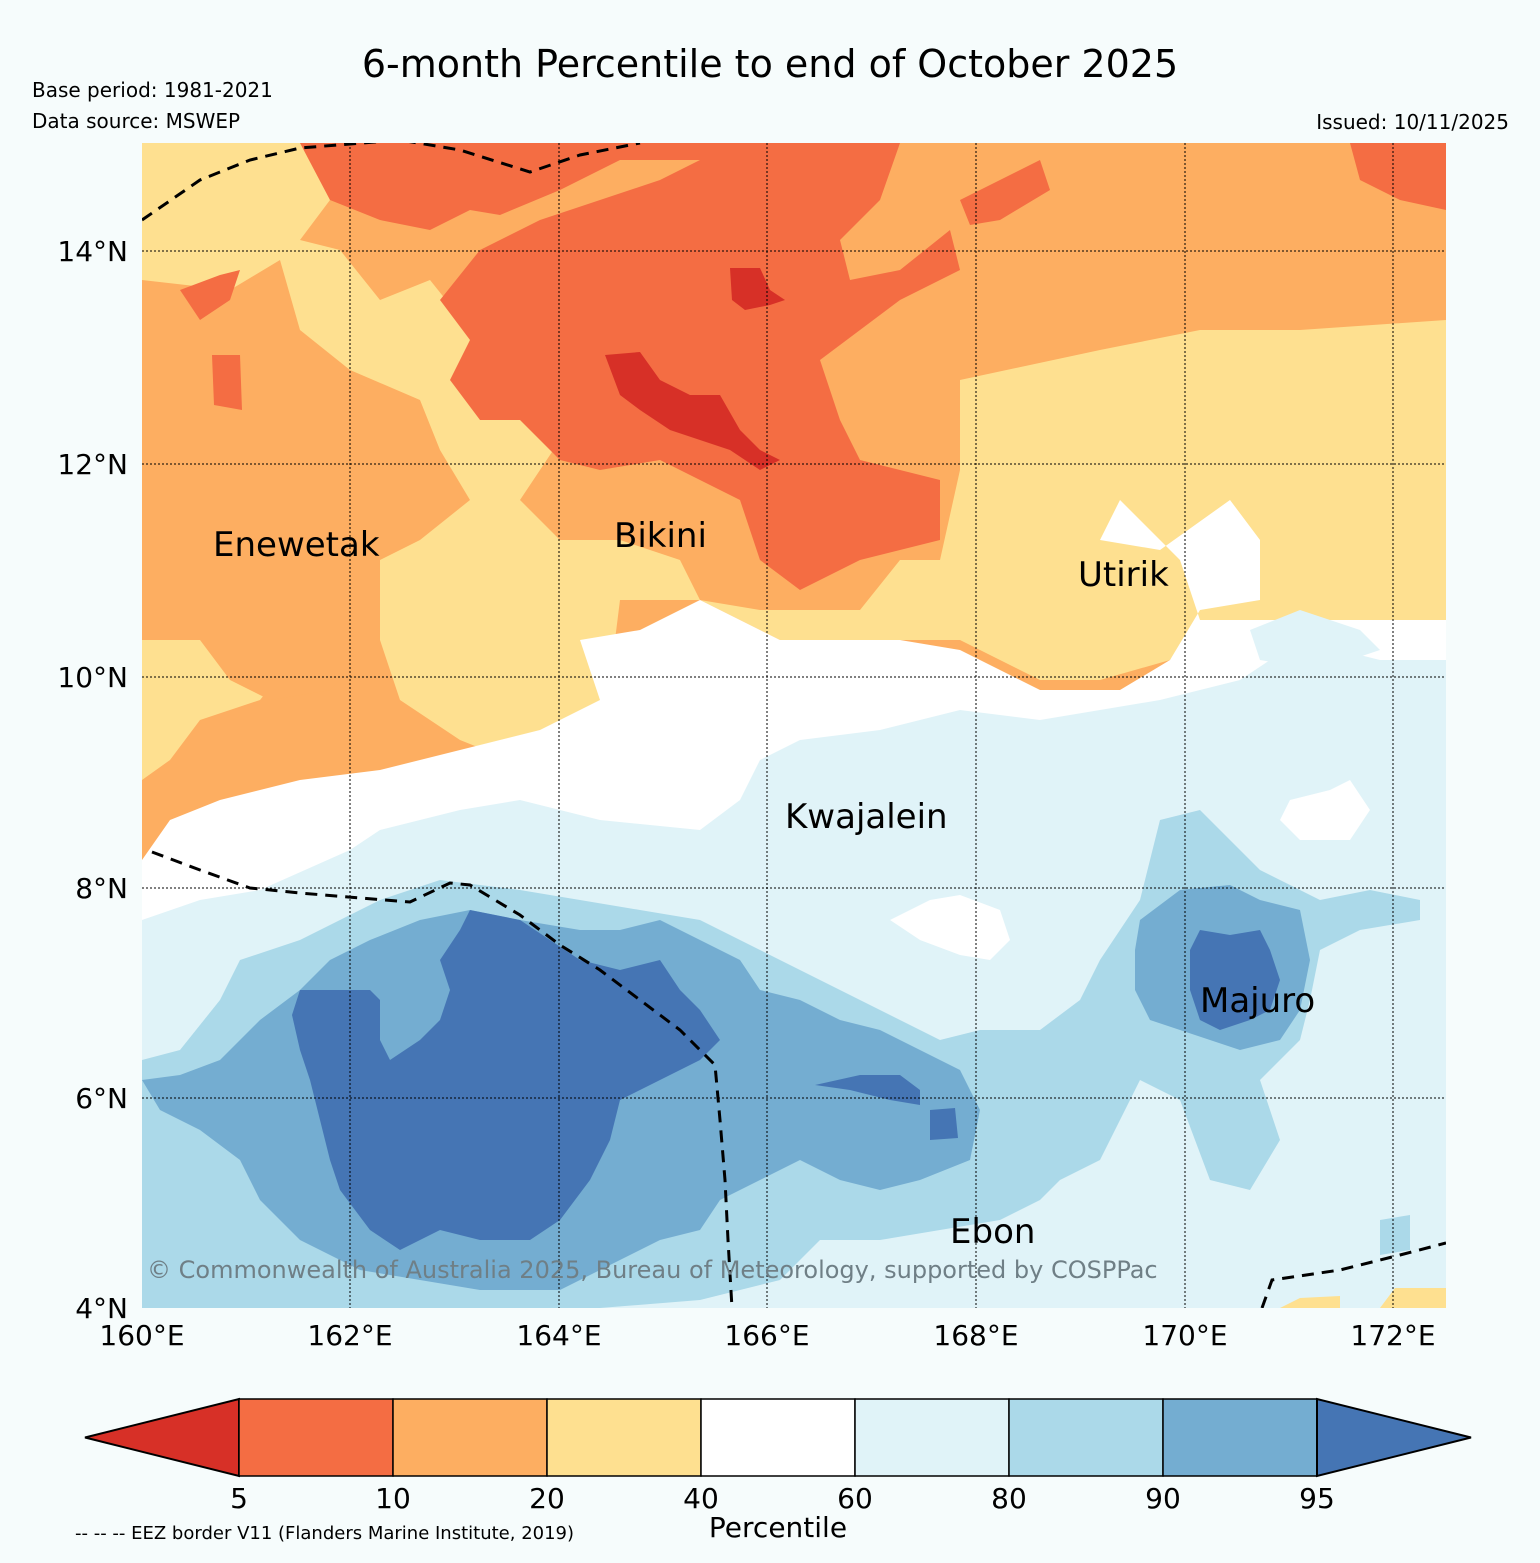 The width and height of the screenshot is (1540, 1563). Describe the element at coordinates (1123, 575) in the screenshot. I see `place-utirik: Utirik` at that location.